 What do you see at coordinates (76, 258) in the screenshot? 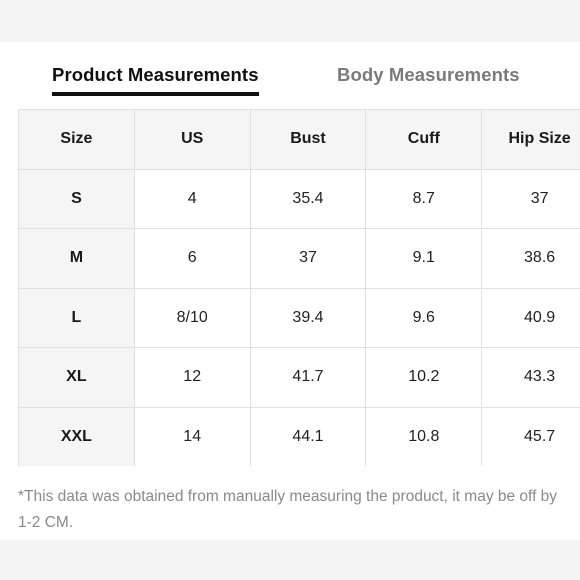
I see `size-cell: M` at bounding box center [76, 258].